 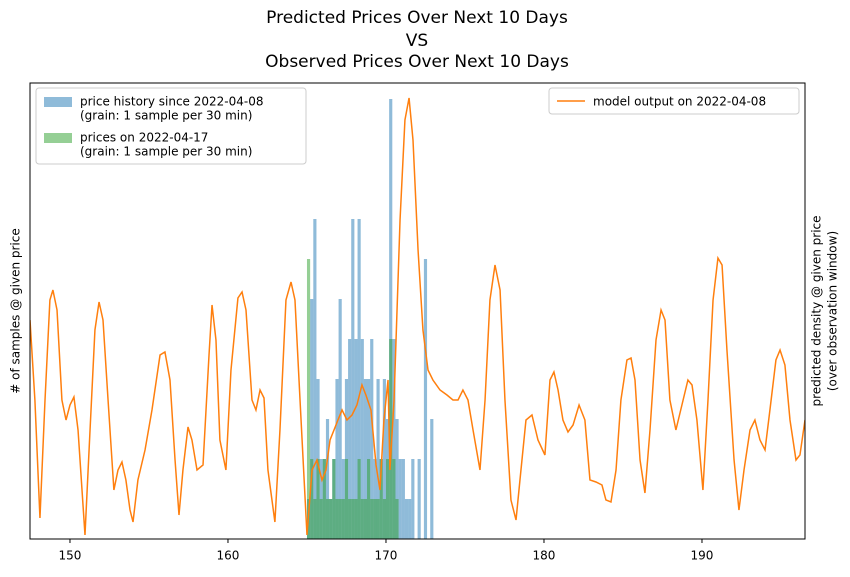 What do you see at coordinates (70, 556) in the screenshot?
I see `x-tick-label: 150` at bounding box center [70, 556].